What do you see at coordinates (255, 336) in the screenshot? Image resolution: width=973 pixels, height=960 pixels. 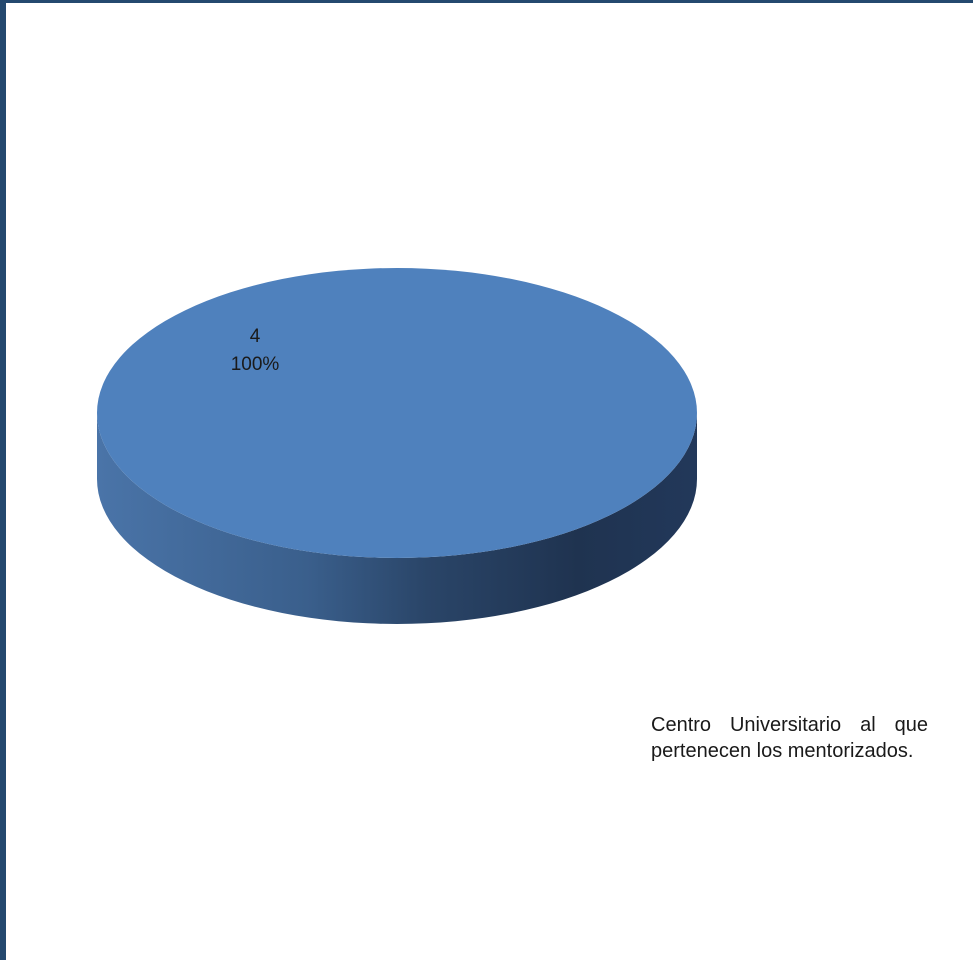 I see `pie-label-value: 4` at bounding box center [255, 336].